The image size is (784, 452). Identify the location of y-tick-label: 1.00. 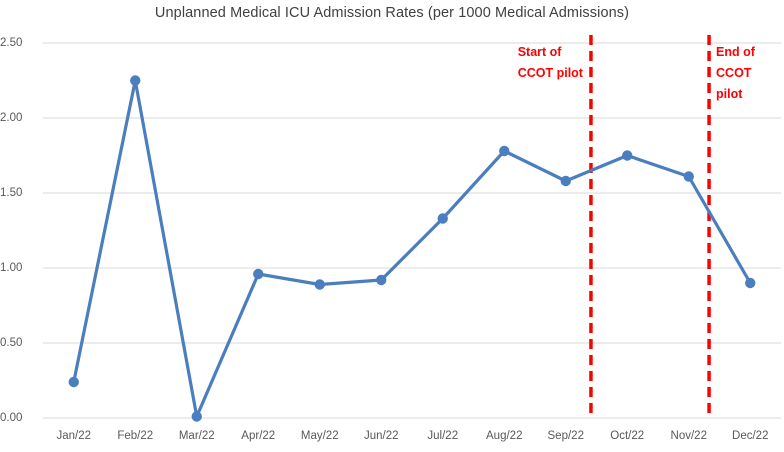
(11, 268).